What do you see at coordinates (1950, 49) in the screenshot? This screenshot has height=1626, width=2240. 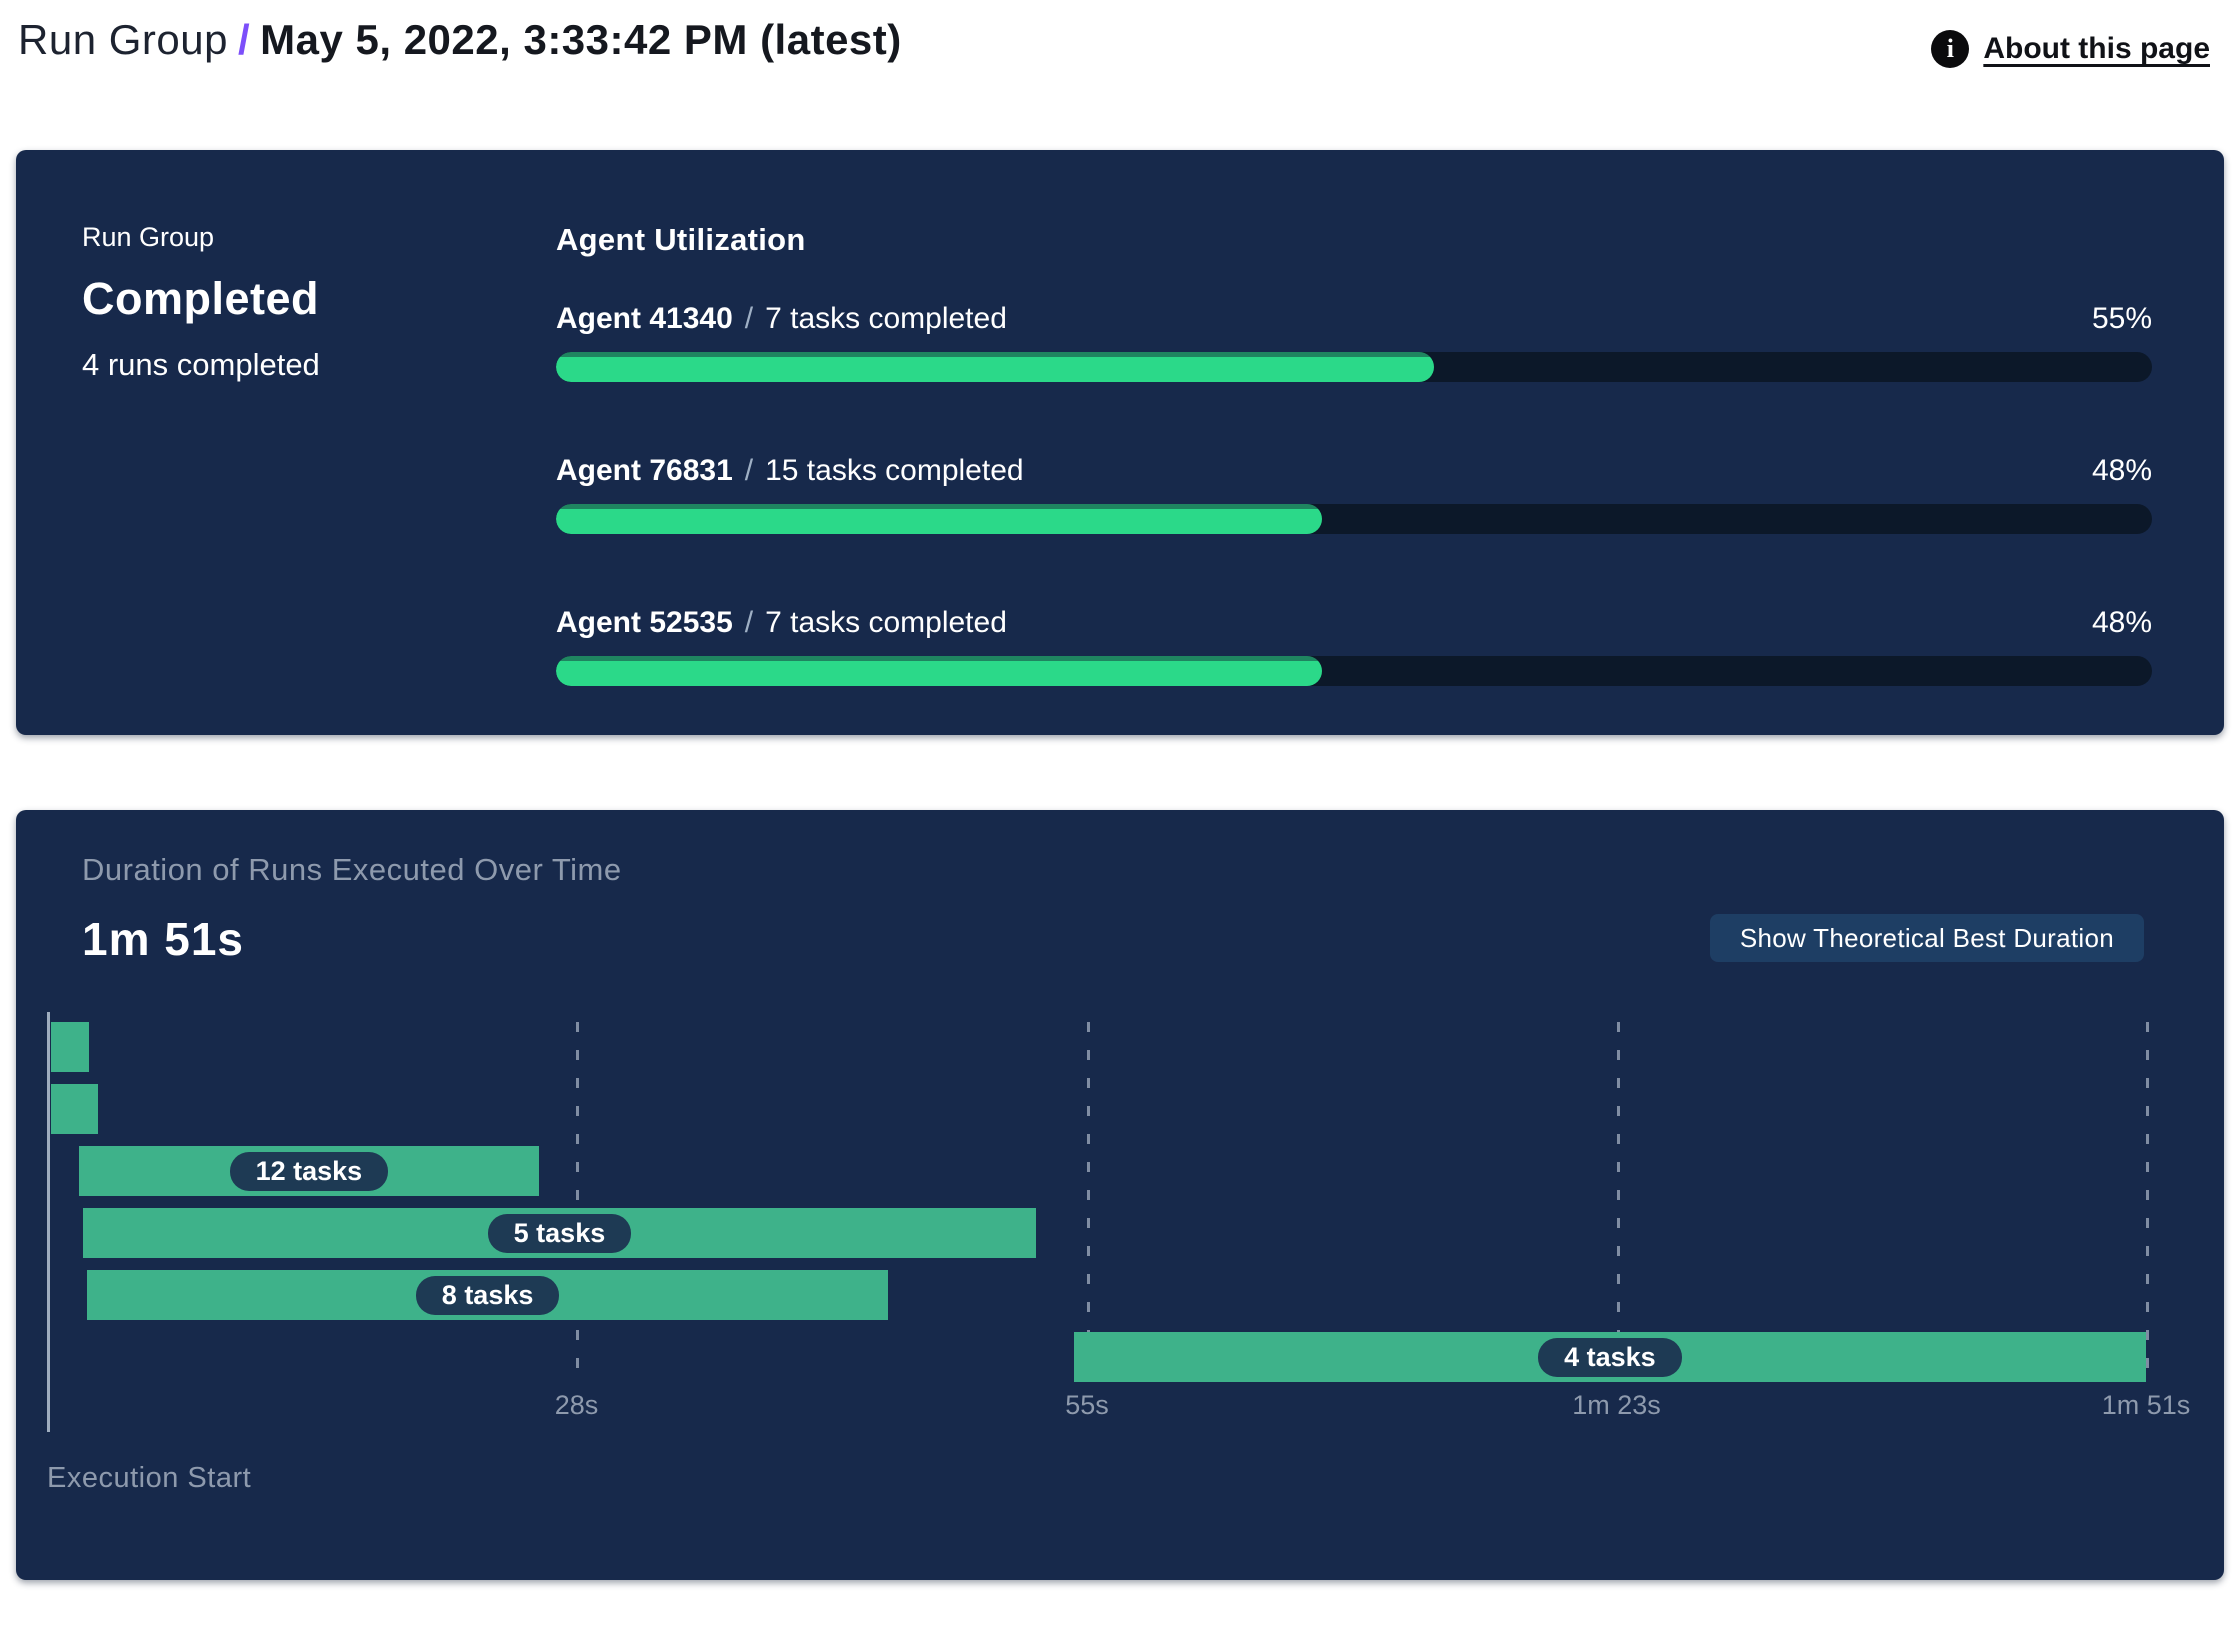 I see `info-icon: i` at bounding box center [1950, 49].